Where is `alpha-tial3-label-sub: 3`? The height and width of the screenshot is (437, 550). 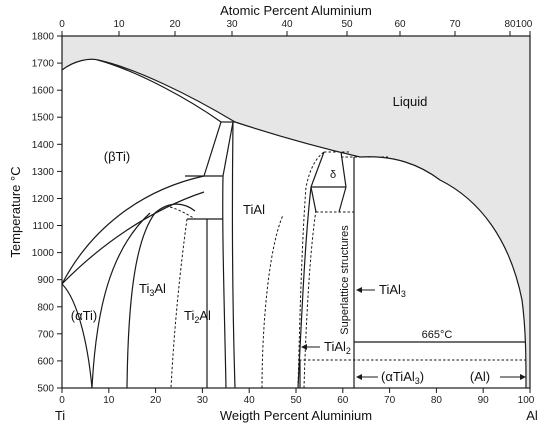
alpha-tial3-label-sub: 3 is located at coordinates (417, 381).